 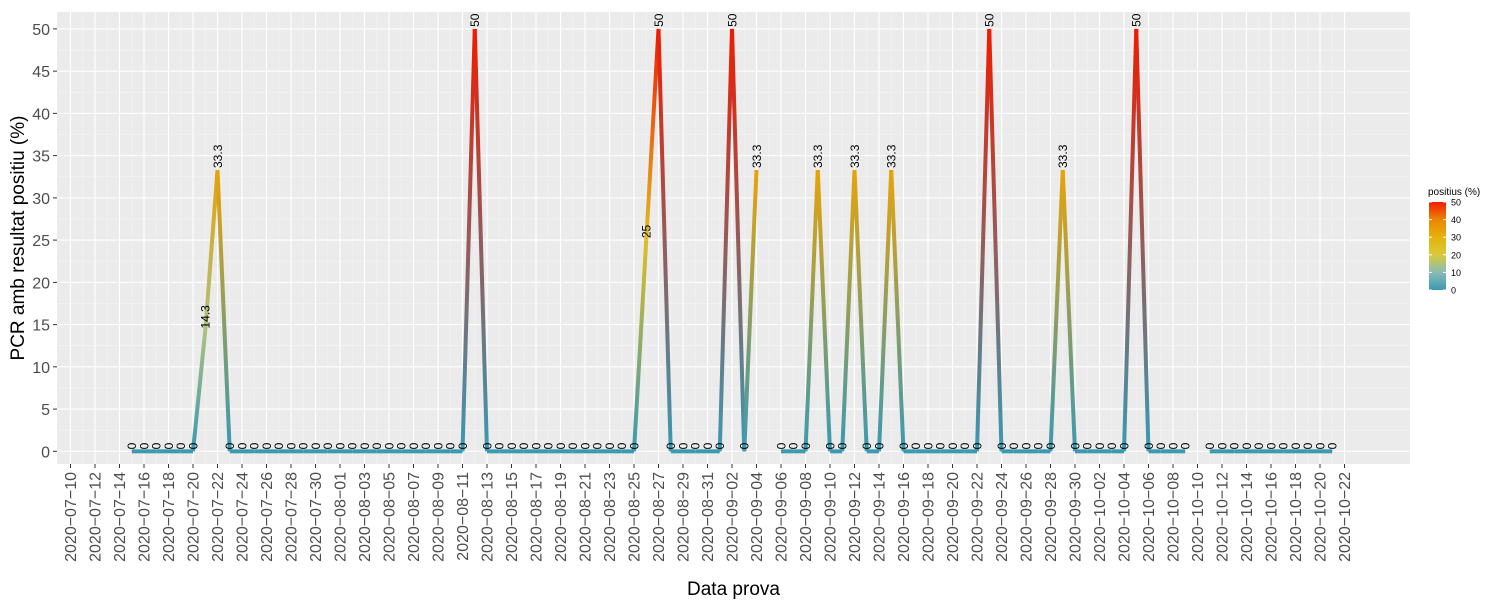 What do you see at coordinates (316, 517) in the screenshot?
I see `x-tick-label: 2020−07−30` at bounding box center [316, 517].